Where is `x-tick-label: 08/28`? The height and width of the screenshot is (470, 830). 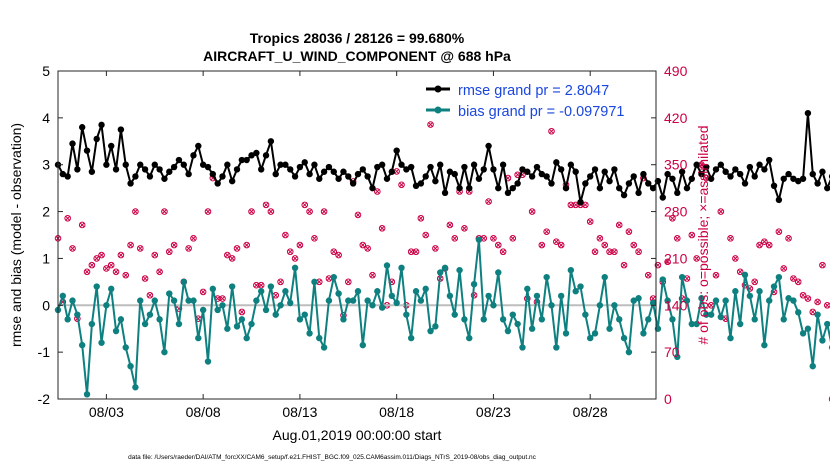
x-tick-label: 08/28 is located at coordinates (590, 412).